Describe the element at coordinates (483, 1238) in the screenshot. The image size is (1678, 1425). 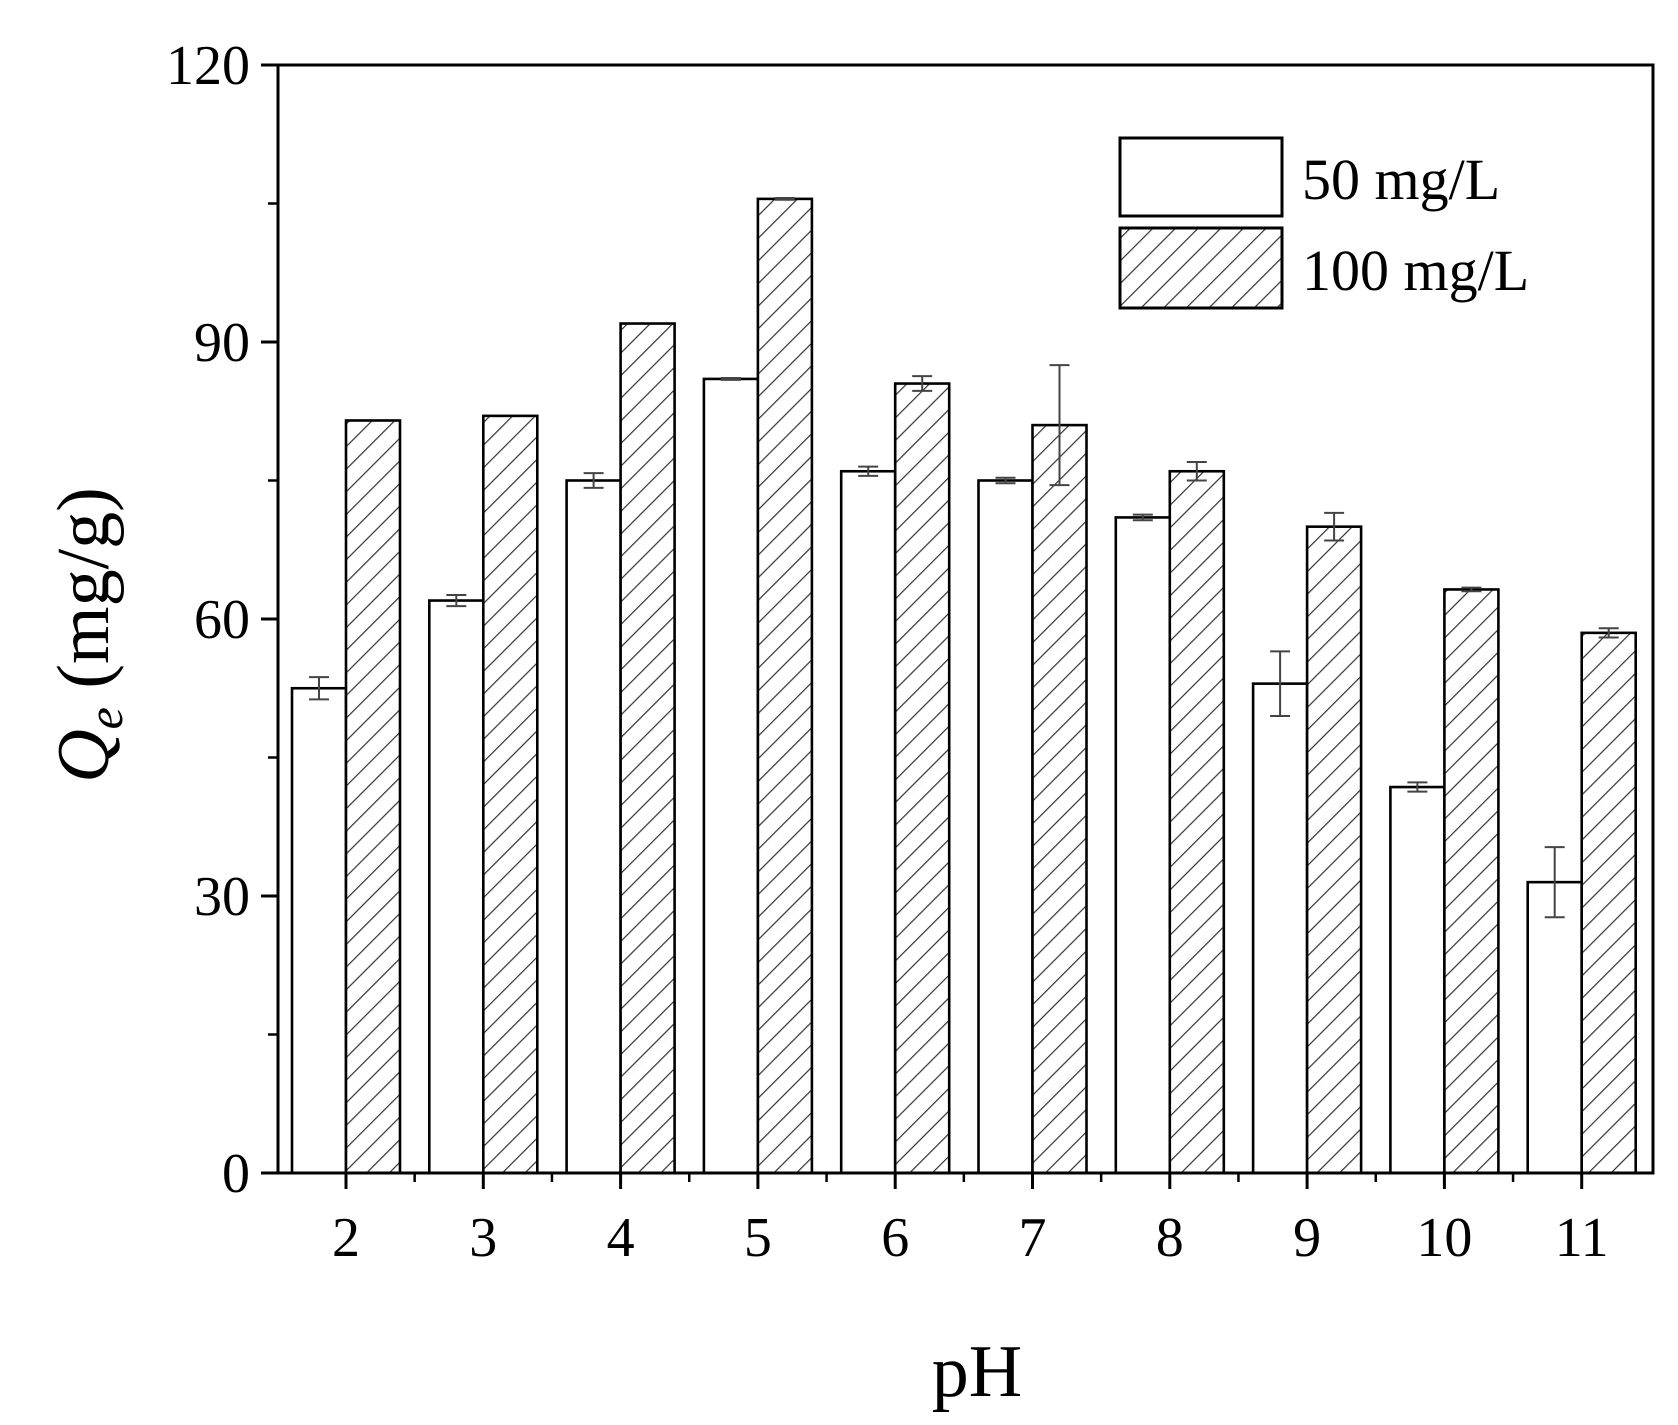
I see `x-tick-label-3: 3` at that location.